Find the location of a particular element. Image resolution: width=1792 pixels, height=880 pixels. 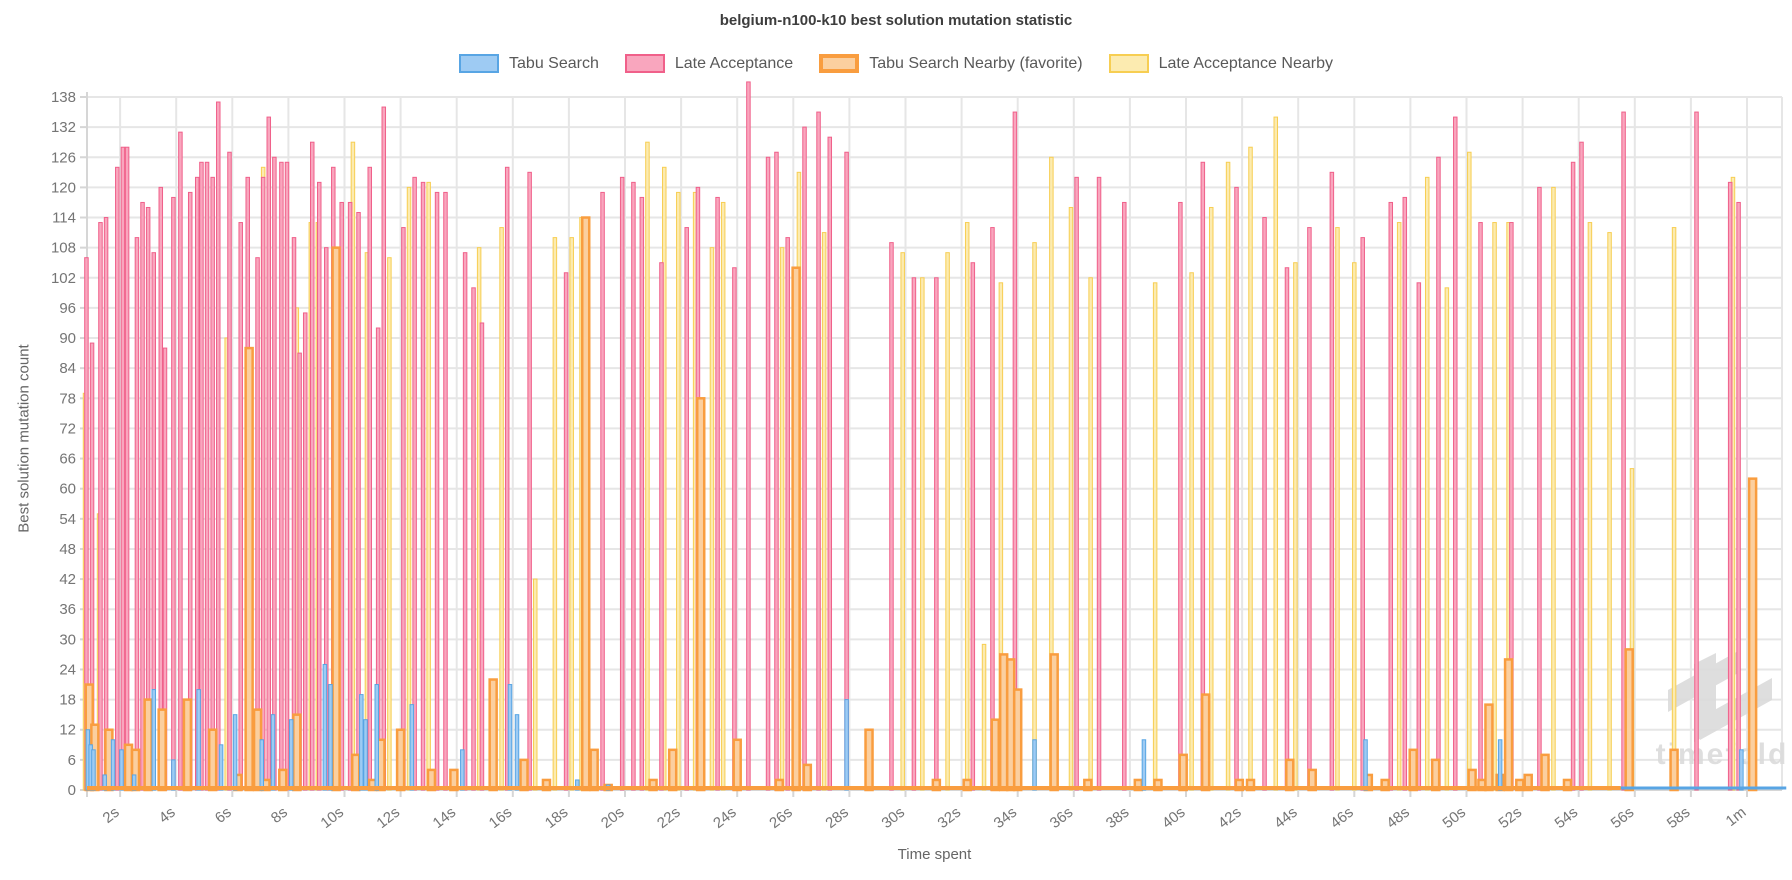

x-tick-label: 16s is located at coordinates (501, 818).